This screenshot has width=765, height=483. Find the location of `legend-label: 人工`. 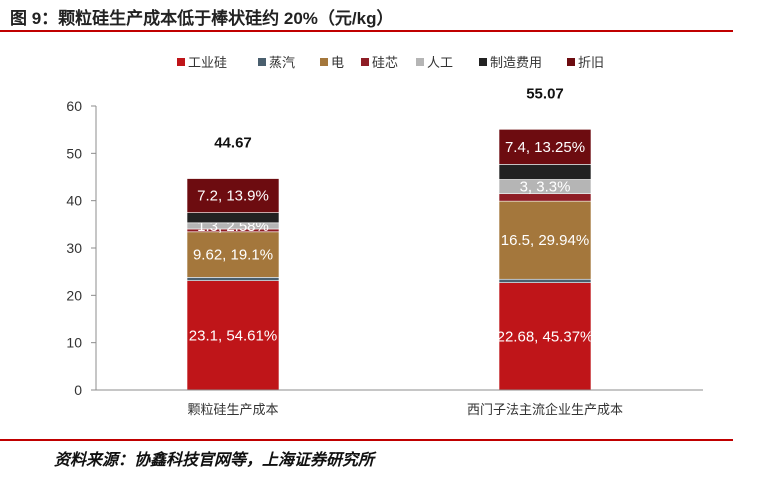

legend-label: 人工 is located at coordinates (440, 62).